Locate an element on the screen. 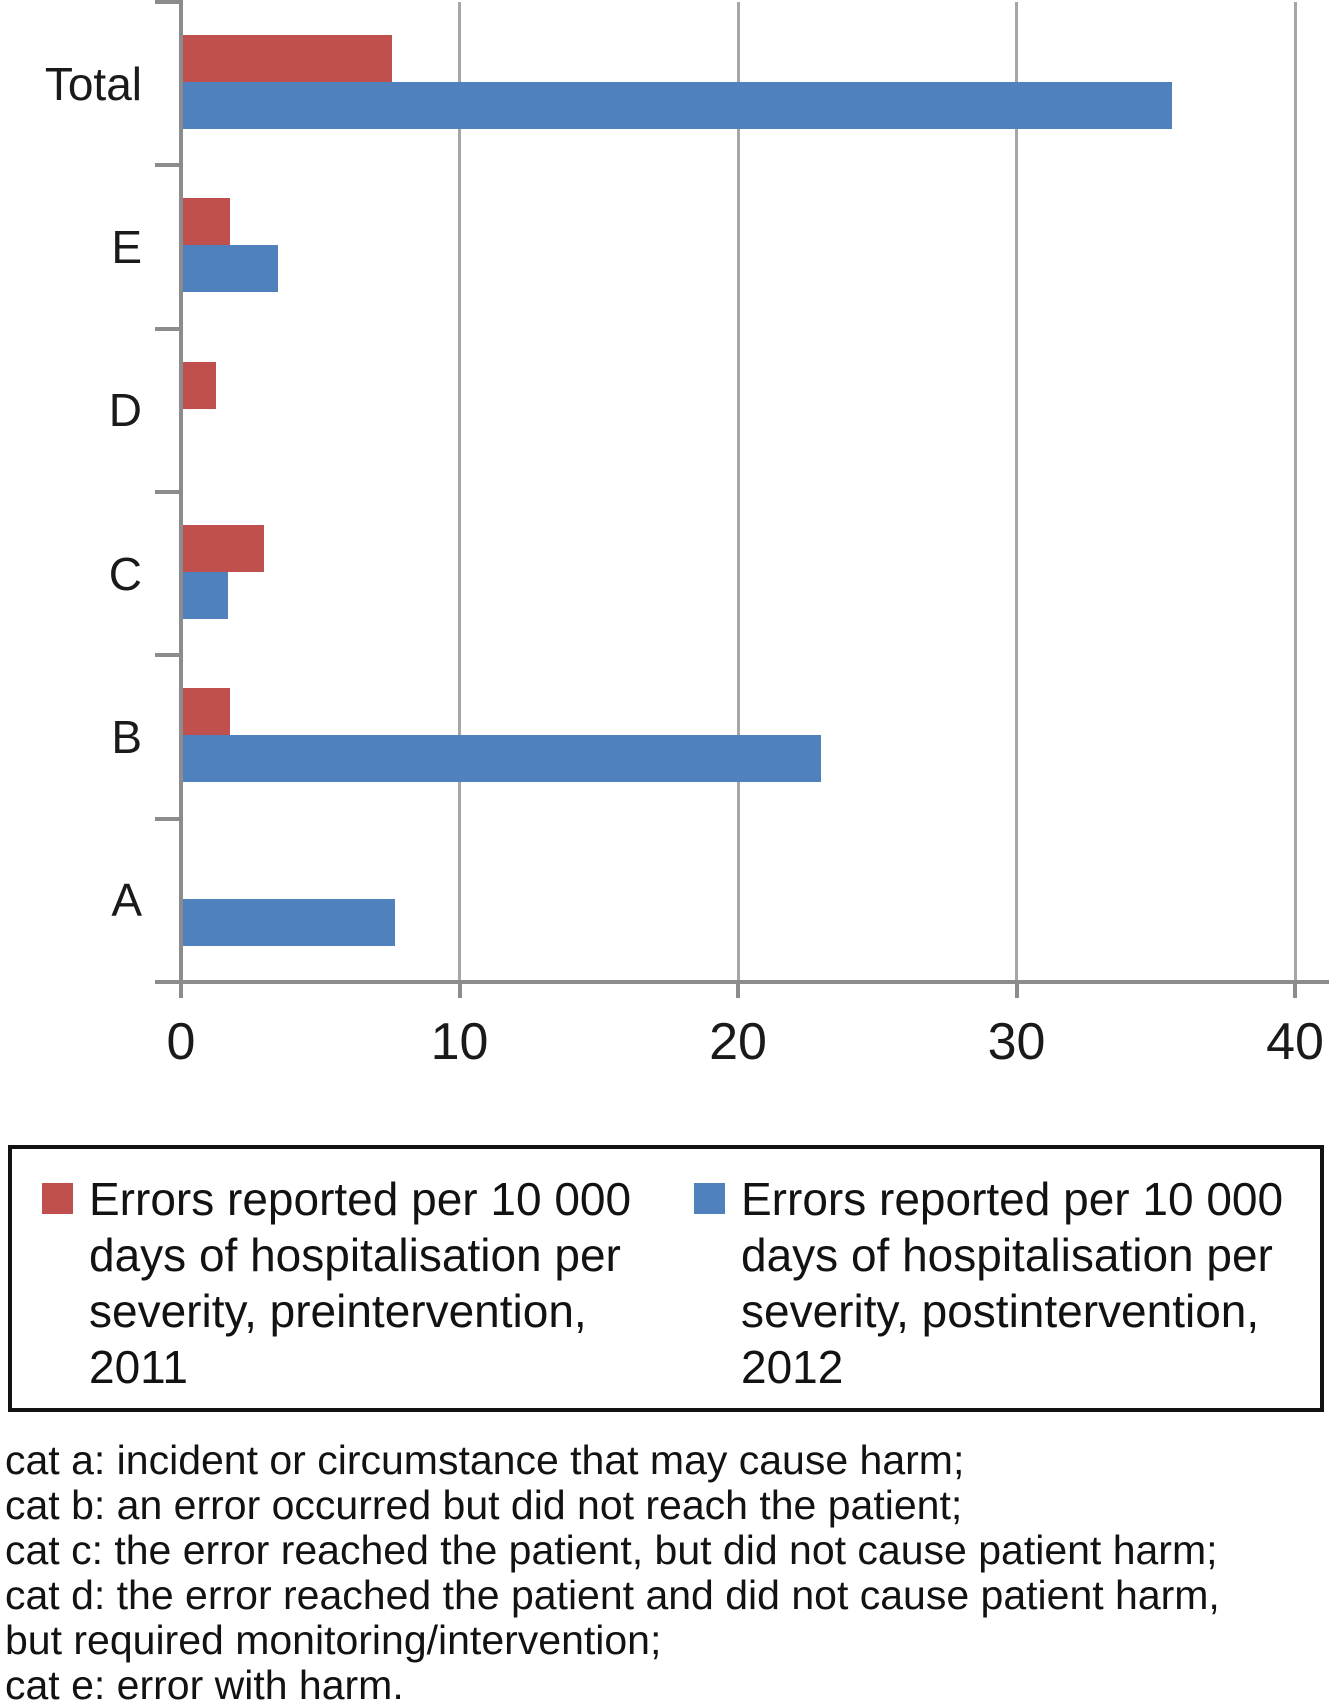 The image size is (1329, 1705). bar-postintervention-2012-c is located at coordinates (205, 595).